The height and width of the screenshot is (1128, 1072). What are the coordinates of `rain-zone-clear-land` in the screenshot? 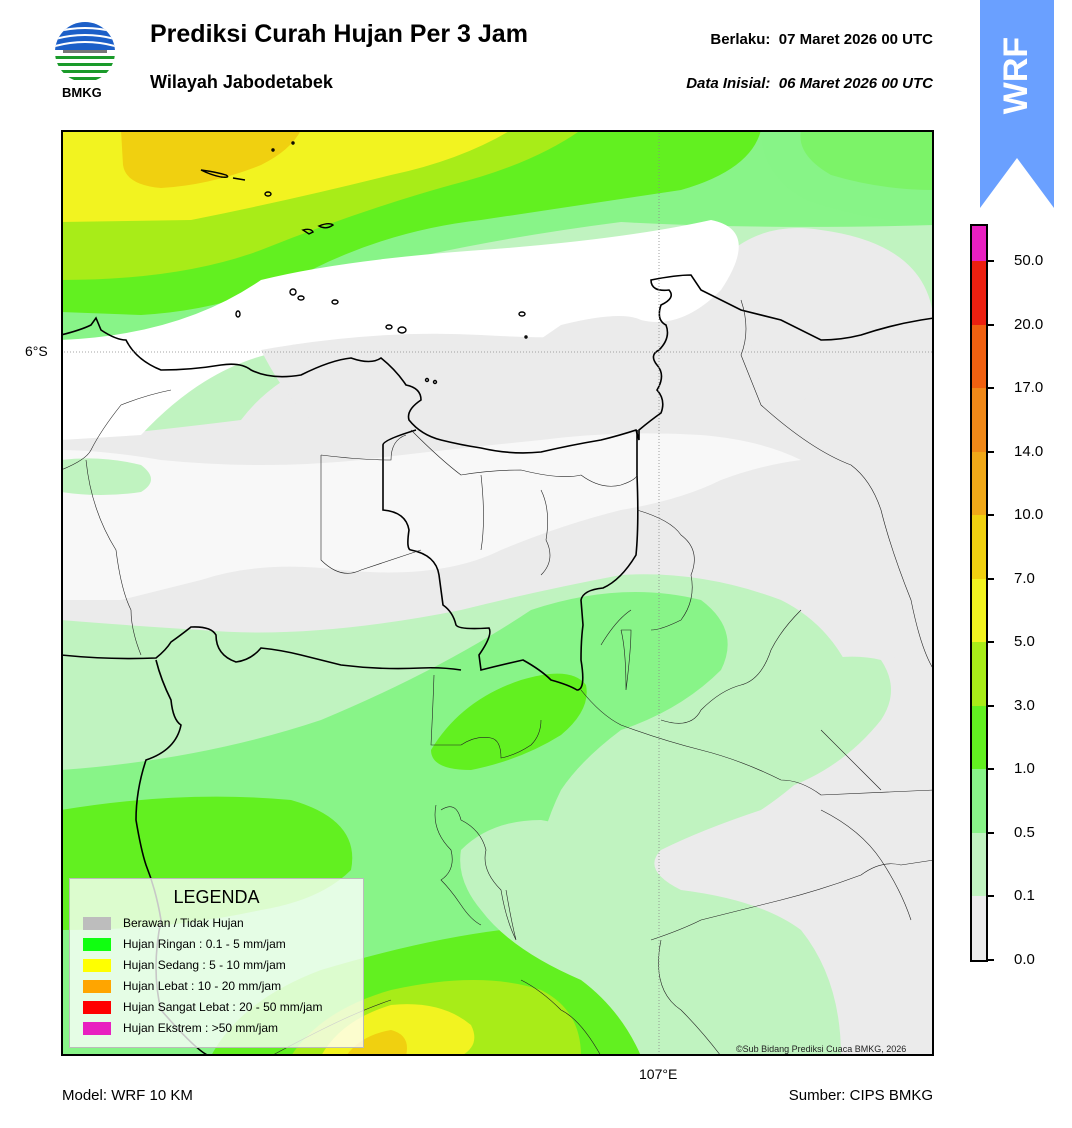 It's located at (431, 516).